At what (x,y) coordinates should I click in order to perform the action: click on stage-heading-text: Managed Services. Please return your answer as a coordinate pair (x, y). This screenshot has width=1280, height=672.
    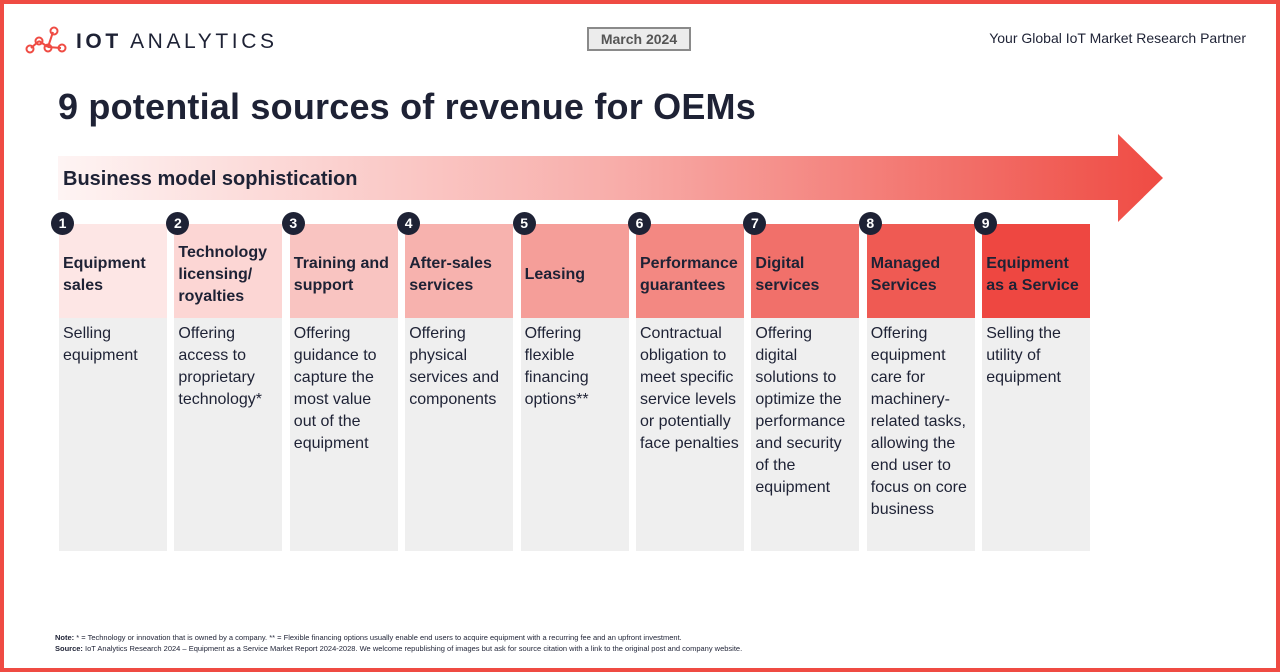
    Looking at the image, I should click on (905, 274).